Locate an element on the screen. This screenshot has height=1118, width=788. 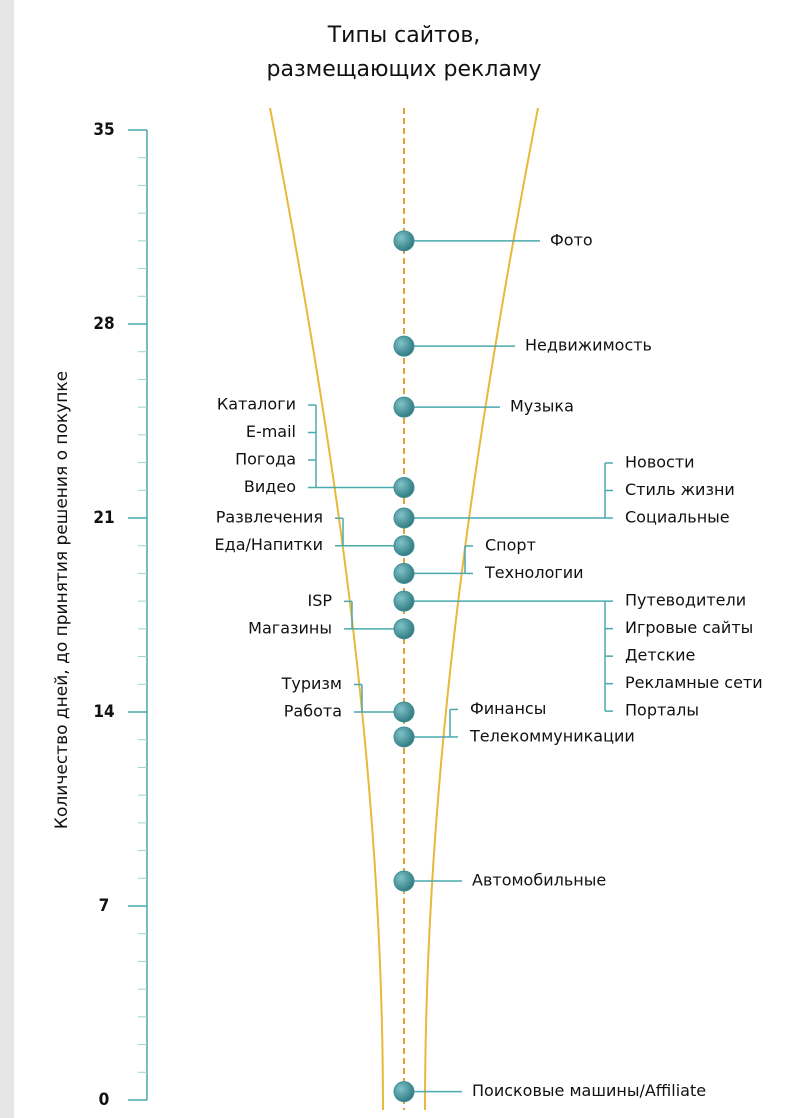
point-label: Музыка is located at coordinates (542, 406).